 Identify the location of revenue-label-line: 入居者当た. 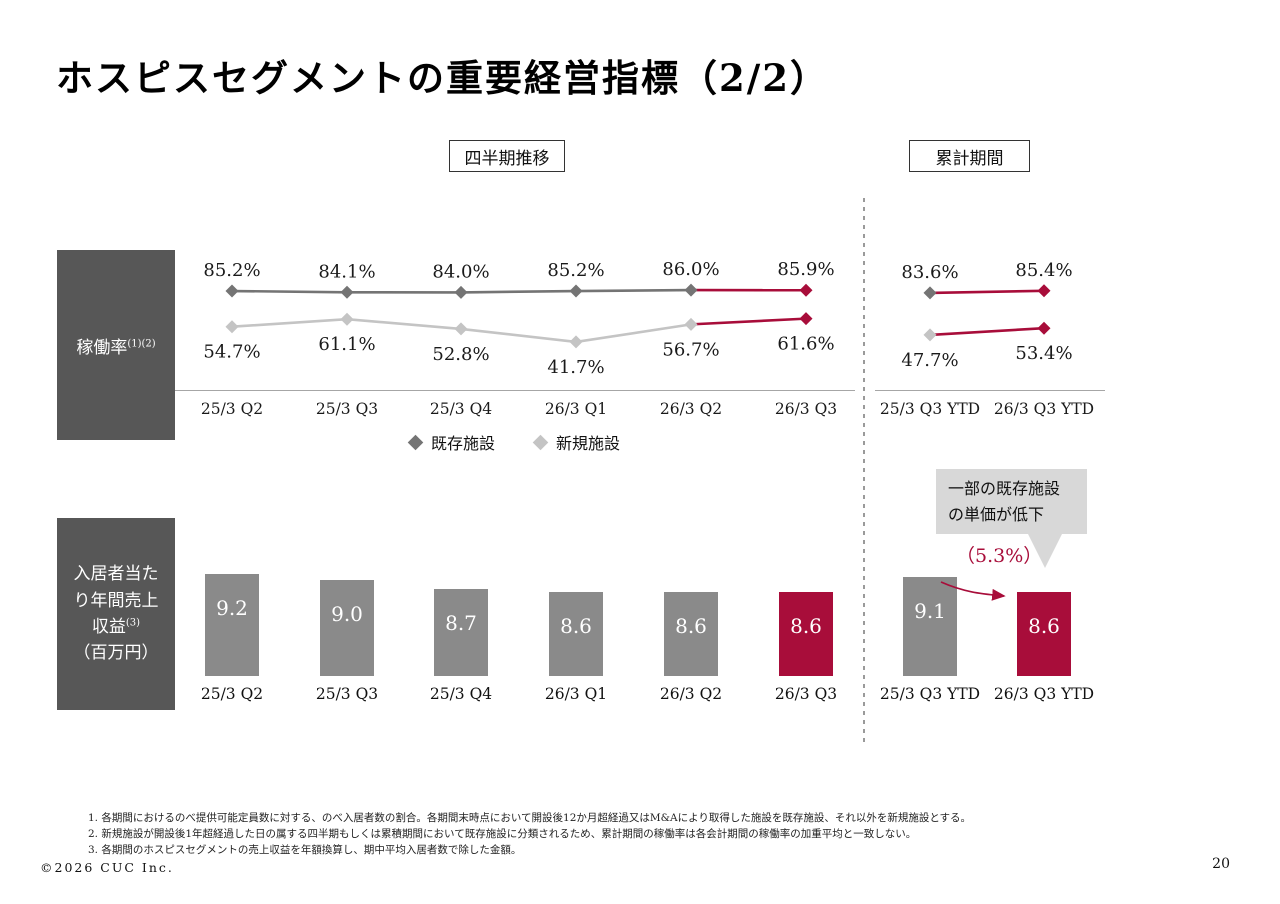
(116, 574).